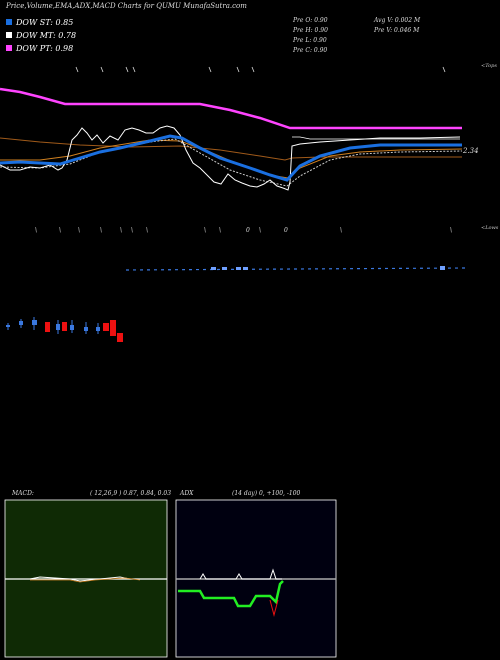  I want to click on lows-markers: \ \ \ \ \ \ \ \ \ 0 \ 0 \ \, so click(243, 230).